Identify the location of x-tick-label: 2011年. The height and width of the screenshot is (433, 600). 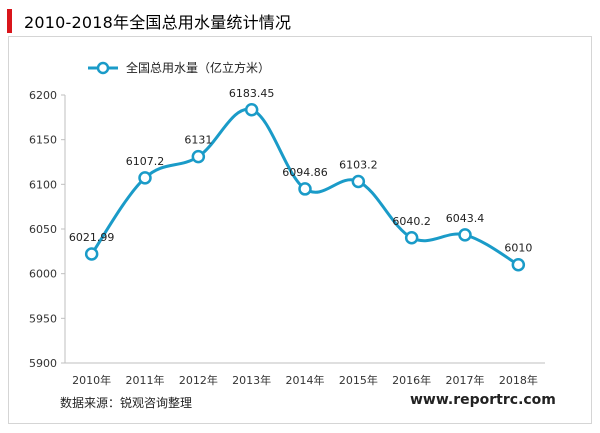
(145, 380).